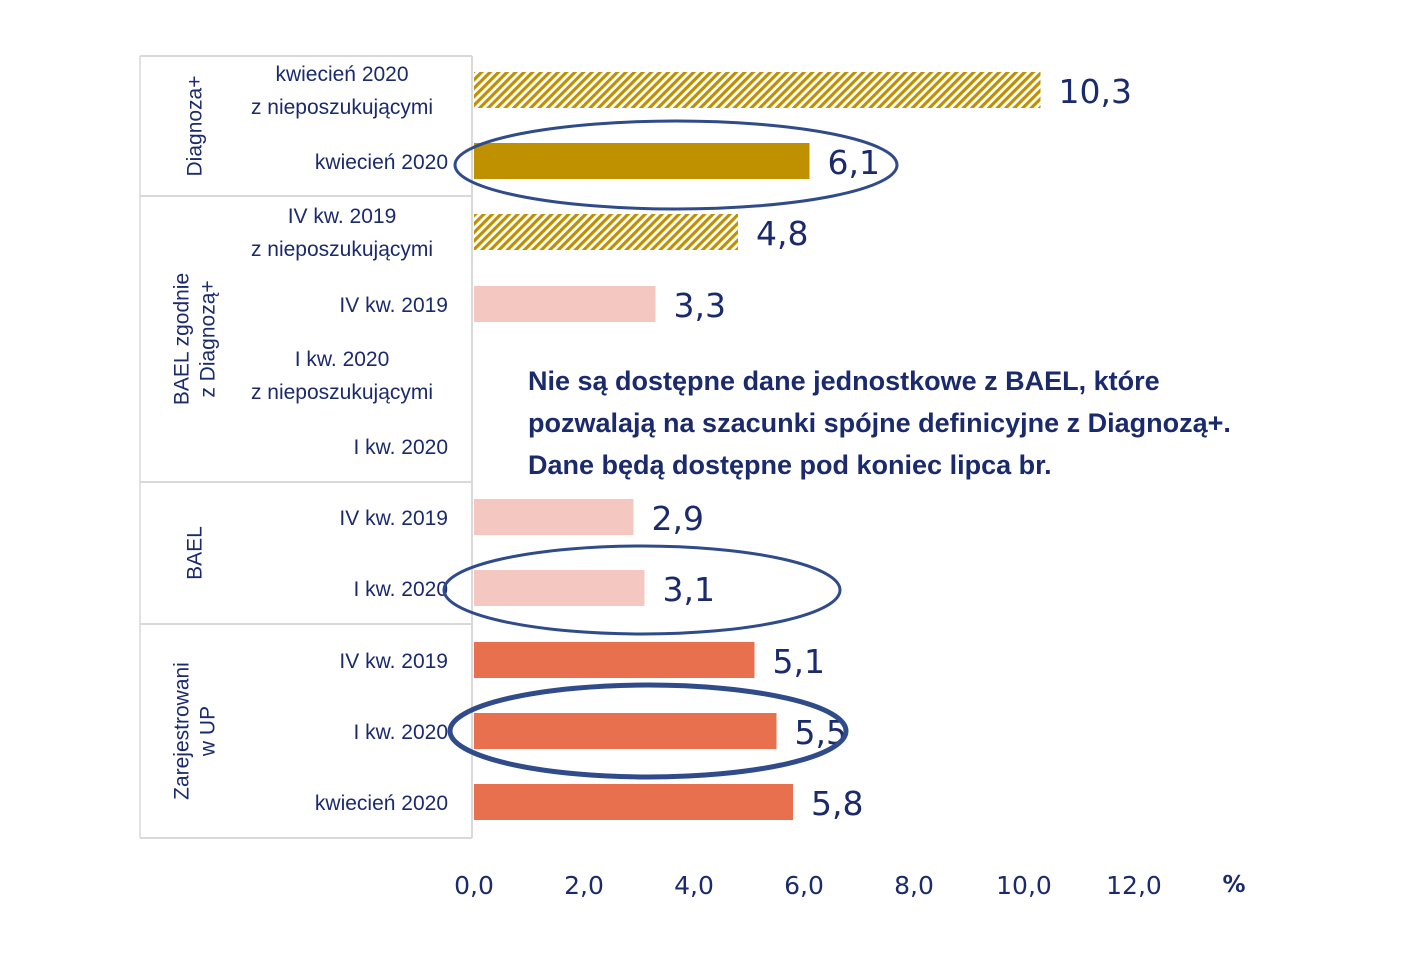 The width and height of the screenshot is (1410, 977). I want to click on x-axis-unit-label: %, so click(1233, 885).